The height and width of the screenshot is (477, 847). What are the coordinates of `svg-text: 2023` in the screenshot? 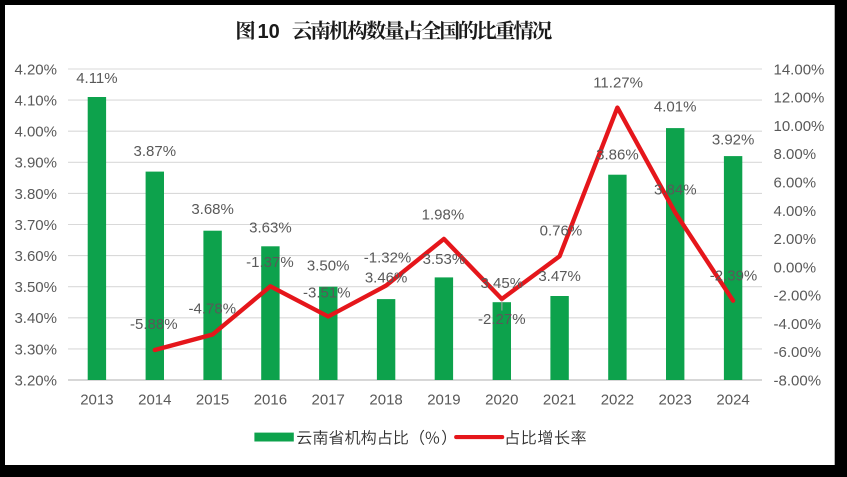 It's located at (675, 400).